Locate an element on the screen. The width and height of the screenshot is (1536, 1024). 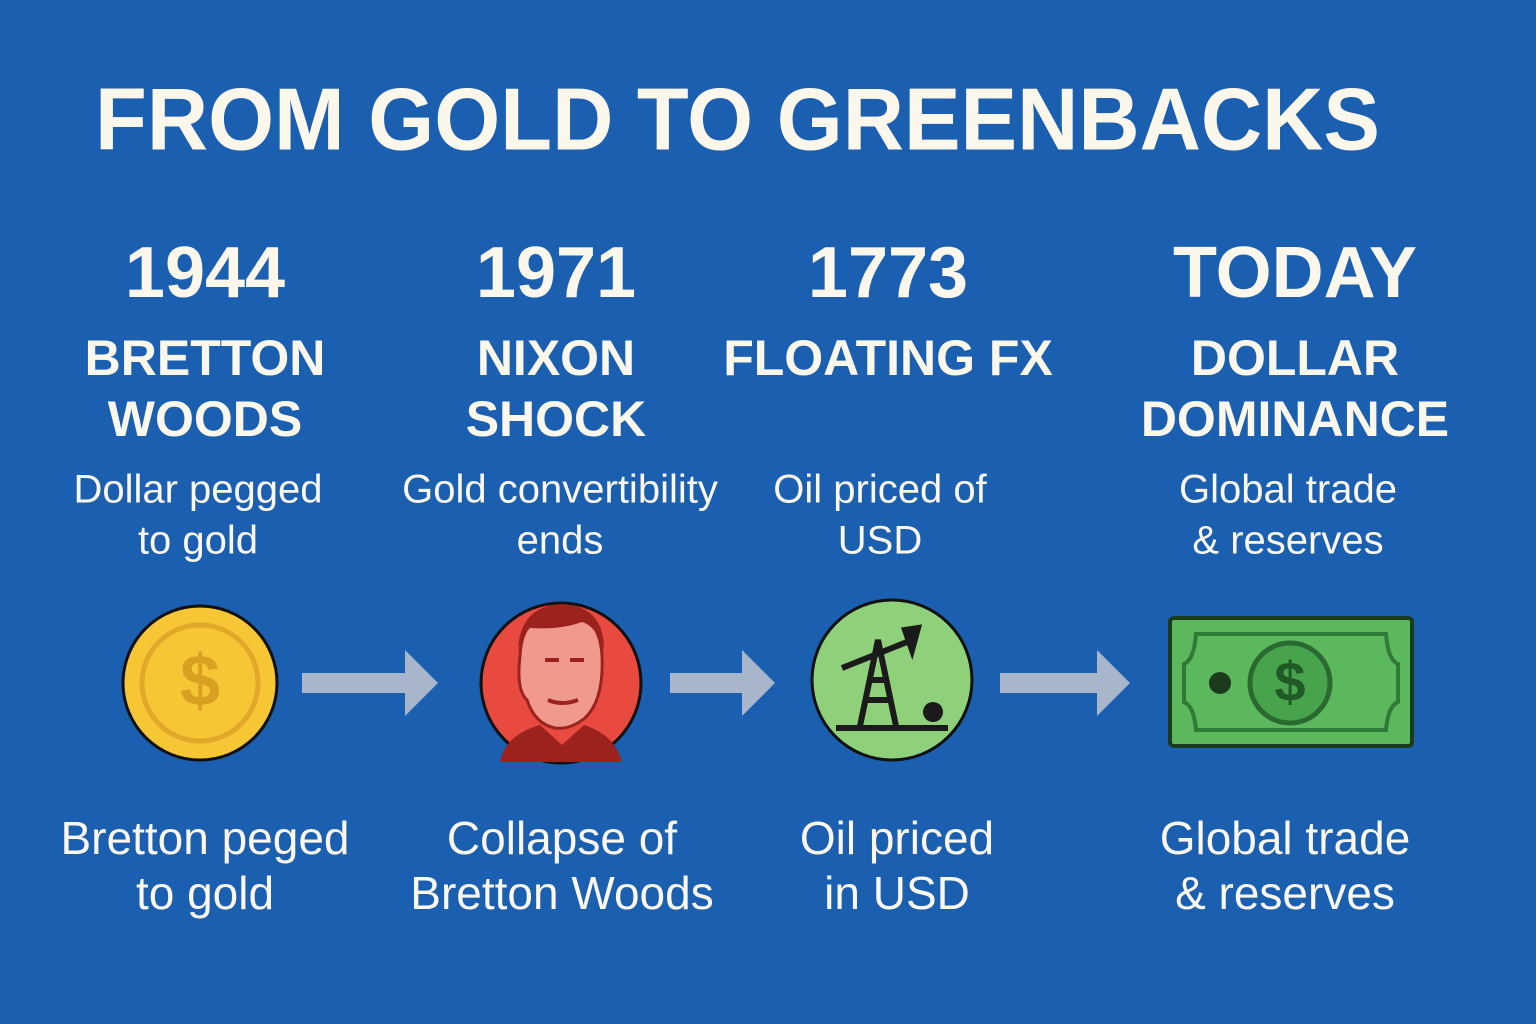
bill-symbol: $ is located at coordinates (1289, 681).